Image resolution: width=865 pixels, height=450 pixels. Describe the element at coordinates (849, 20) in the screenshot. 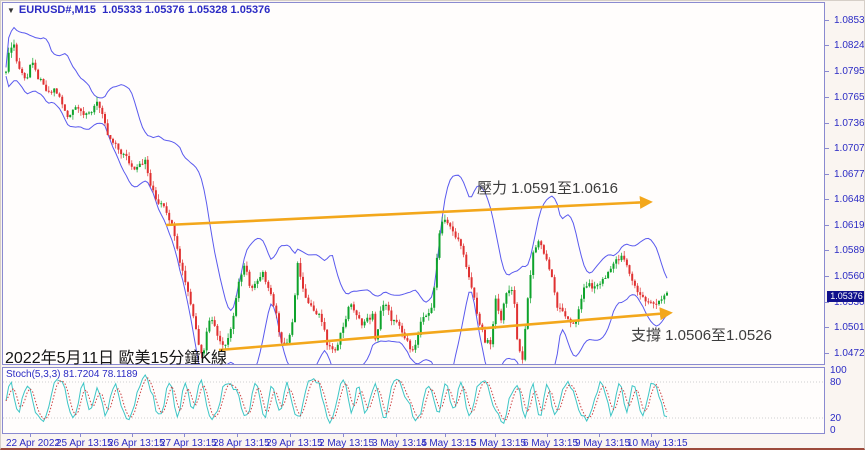

I see `price-axis-label: 1.08535` at that location.